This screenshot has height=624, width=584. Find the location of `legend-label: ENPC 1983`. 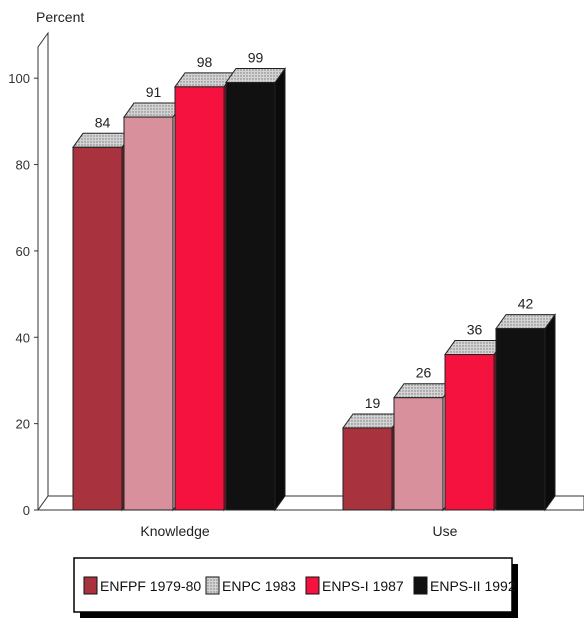

legend-label: ENPC 1983 is located at coordinates (259, 586).